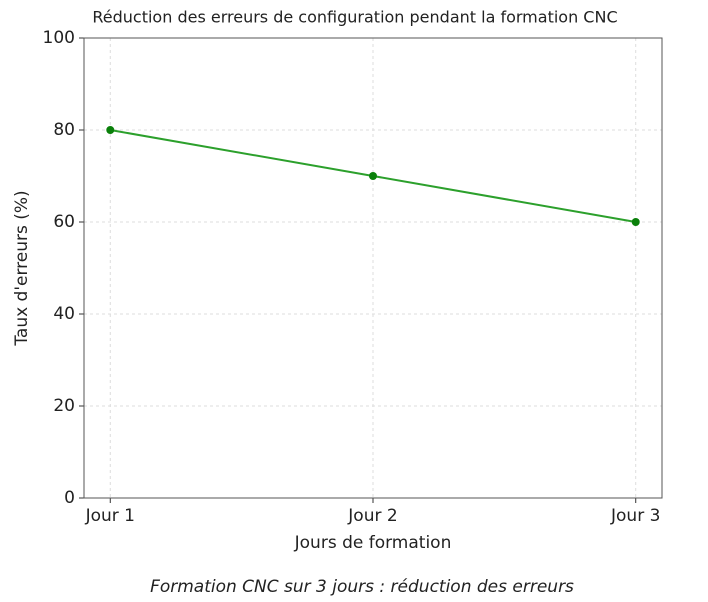 The width and height of the screenshot is (708, 602). What do you see at coordinates (69, 498) in the screenshot?
I see `y-tick-label: 0` at bounding box center [69, 498].